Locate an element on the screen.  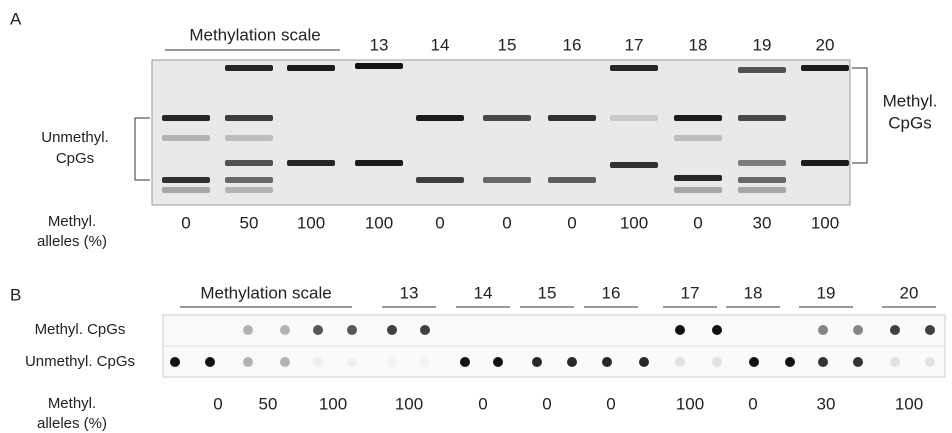
bracket-label: Methyl. is located at coordinates (910, 100).